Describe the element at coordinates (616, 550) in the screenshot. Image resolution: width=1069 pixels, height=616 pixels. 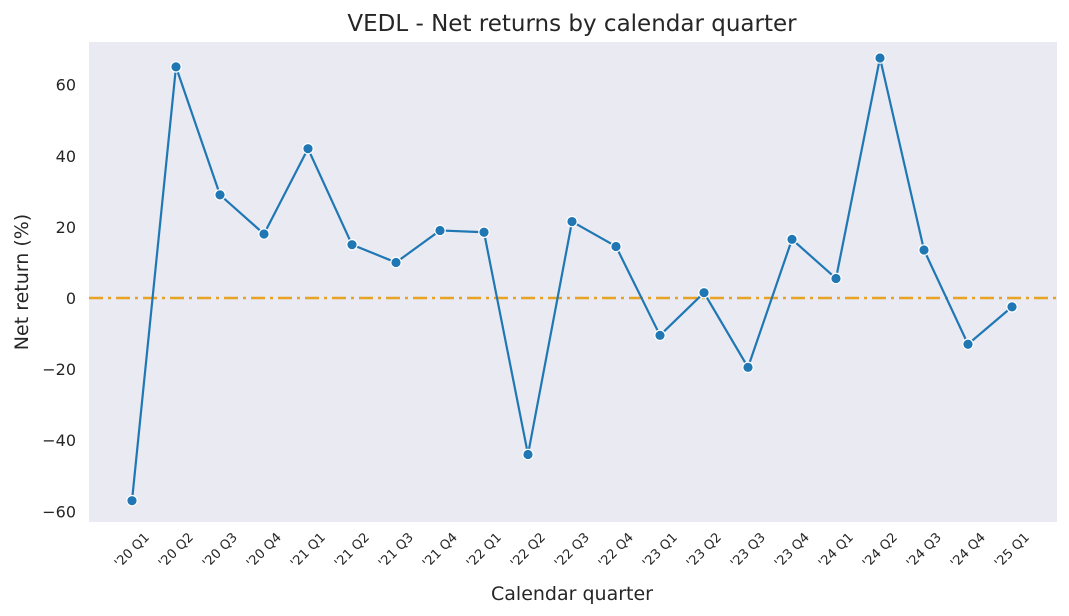
I see `x-tick-label: '22 Q4` at that location.